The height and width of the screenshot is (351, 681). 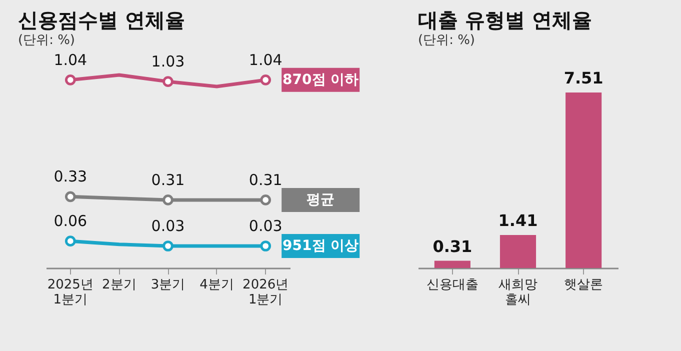 I want to click on data-label: 1.41, so click(x=518, y=220).